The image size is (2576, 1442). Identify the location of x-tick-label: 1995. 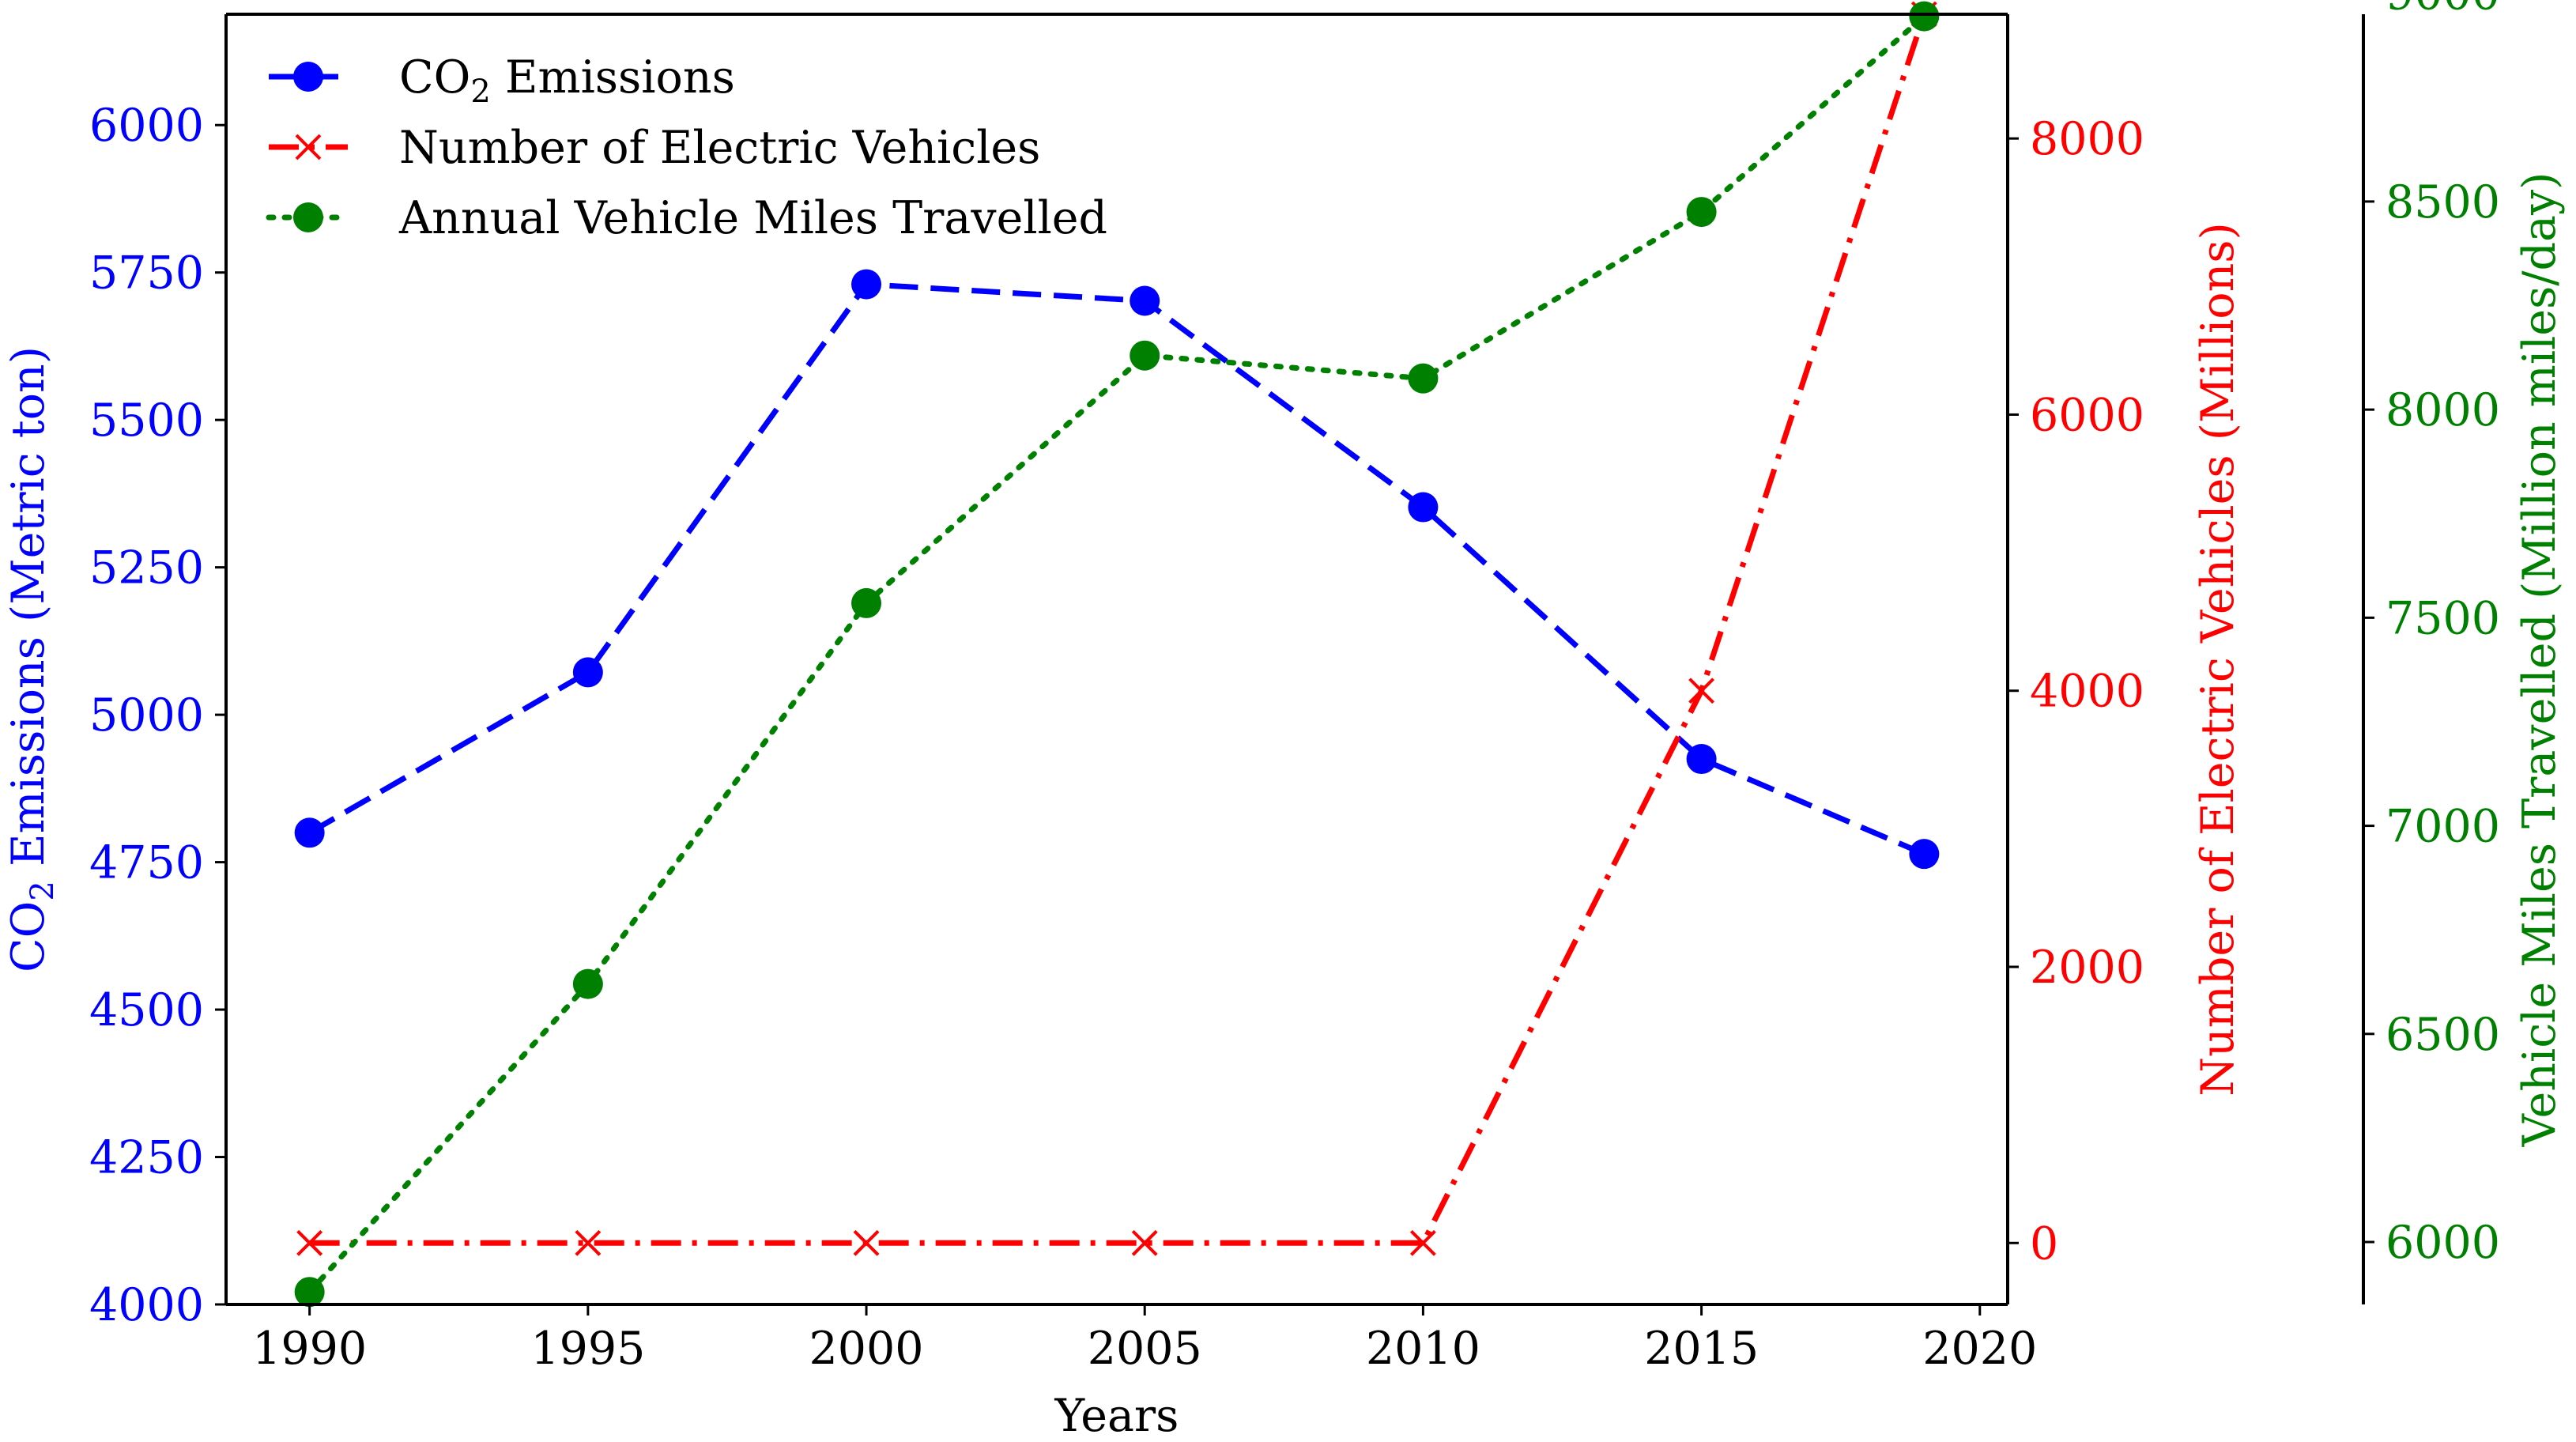
(587, 1349).